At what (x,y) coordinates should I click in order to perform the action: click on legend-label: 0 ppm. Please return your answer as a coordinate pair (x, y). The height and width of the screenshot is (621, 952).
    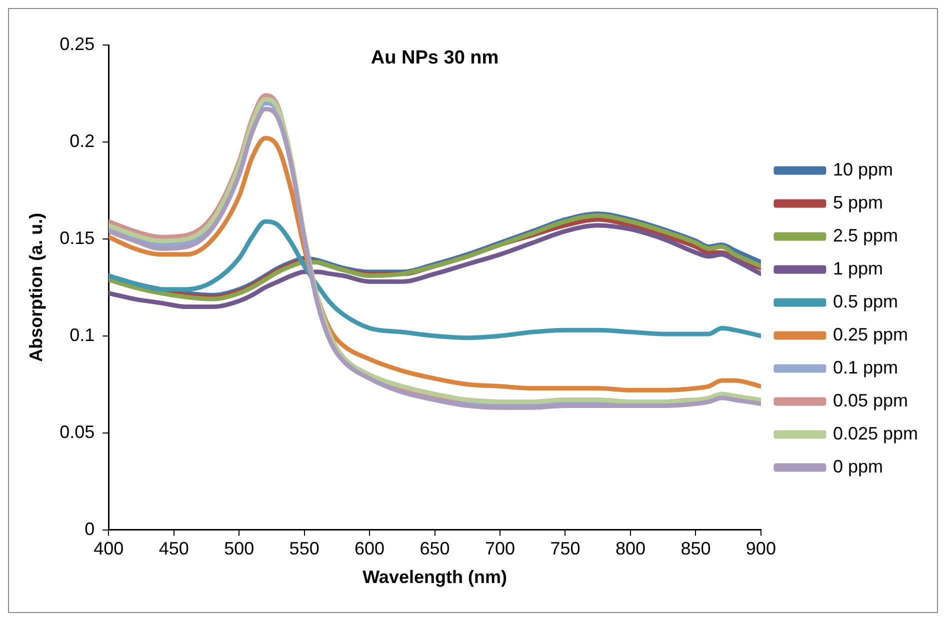
    Looking at the image, I should click on (857, 466).